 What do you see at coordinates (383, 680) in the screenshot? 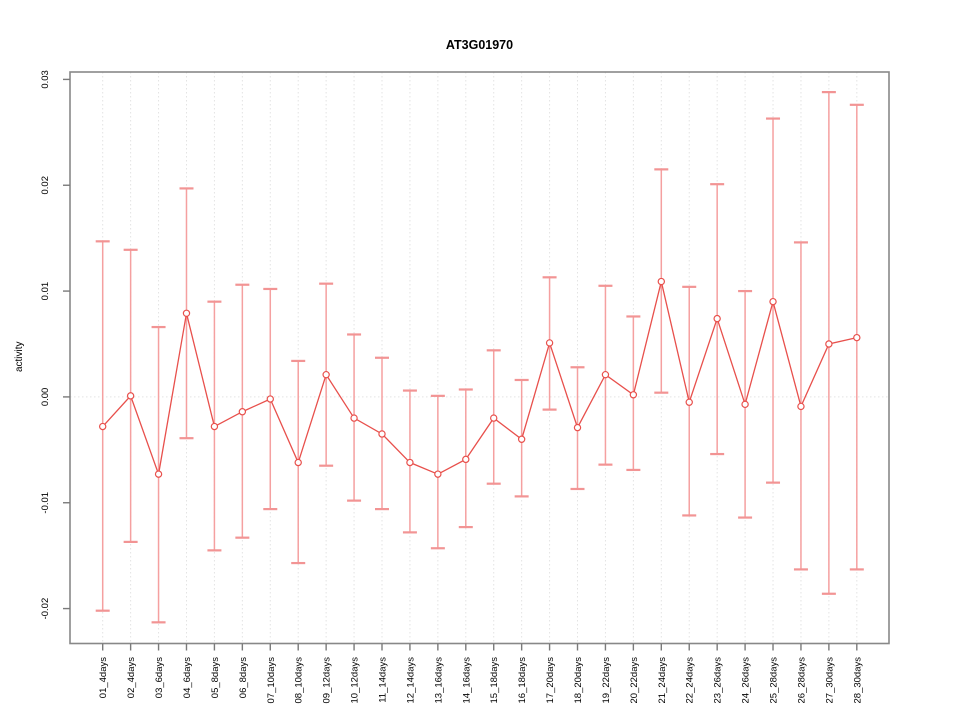
I see `x-tick-label: 11_14days` at bounding box center [383, 680].